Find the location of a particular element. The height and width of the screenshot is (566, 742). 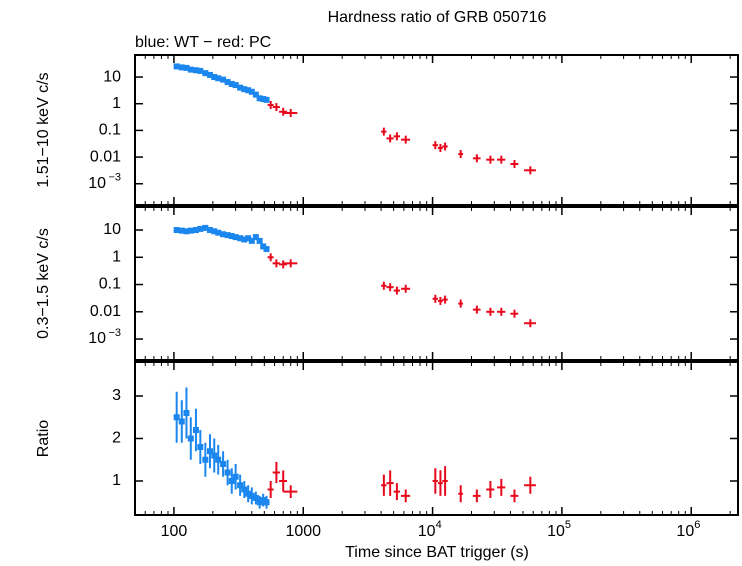

x-tick-label: 6 is located at coordinates (697, 525).